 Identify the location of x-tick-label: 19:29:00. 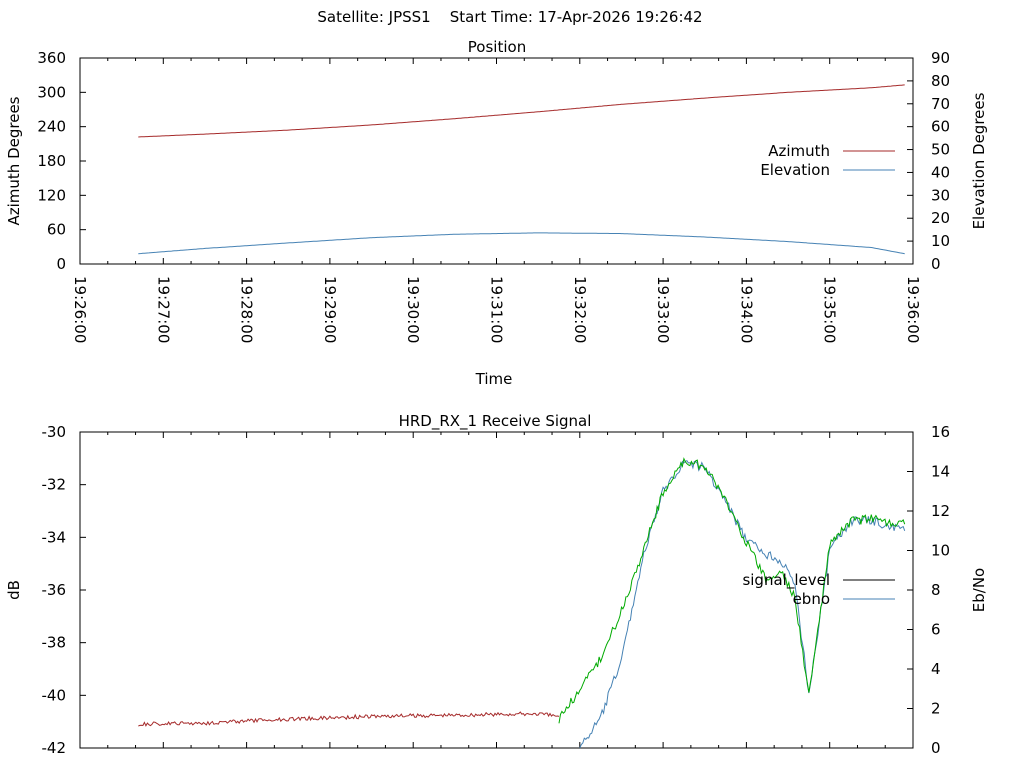
(330, 309).